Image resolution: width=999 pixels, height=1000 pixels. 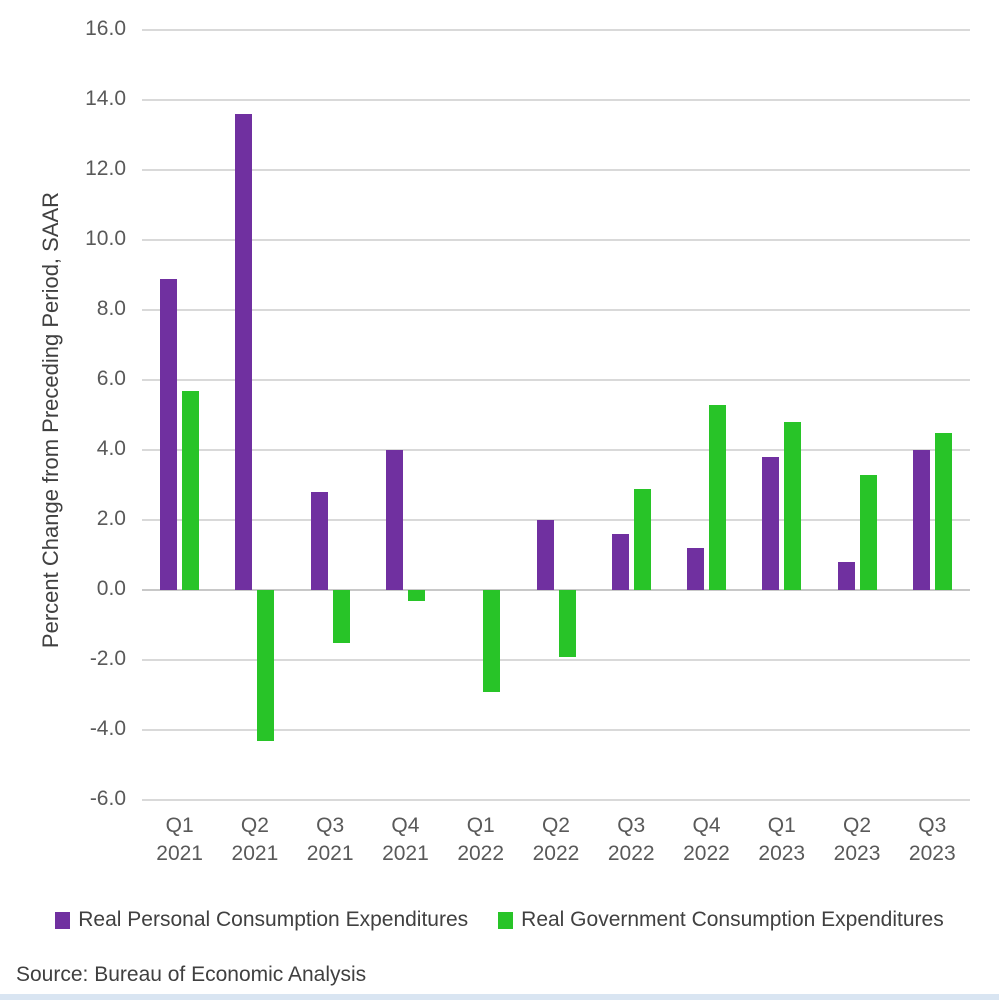 What do you see at coordinates (105, 29) in the screenshot?
I see `y-tick-label: 16.0` at bounding box center [105, 29].